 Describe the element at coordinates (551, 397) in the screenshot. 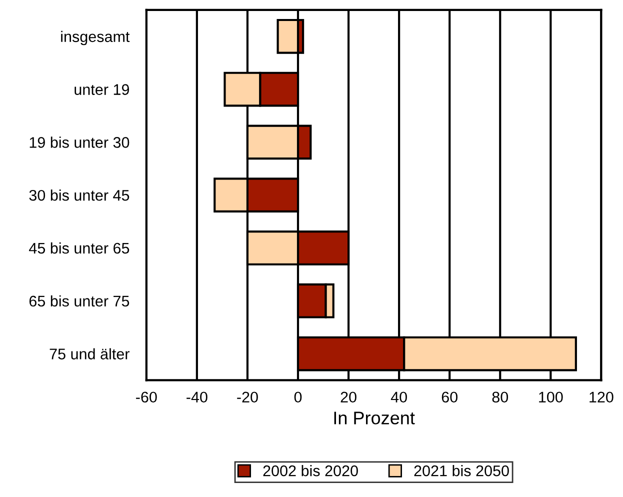

I see `x-tick-label: 100` at that location.